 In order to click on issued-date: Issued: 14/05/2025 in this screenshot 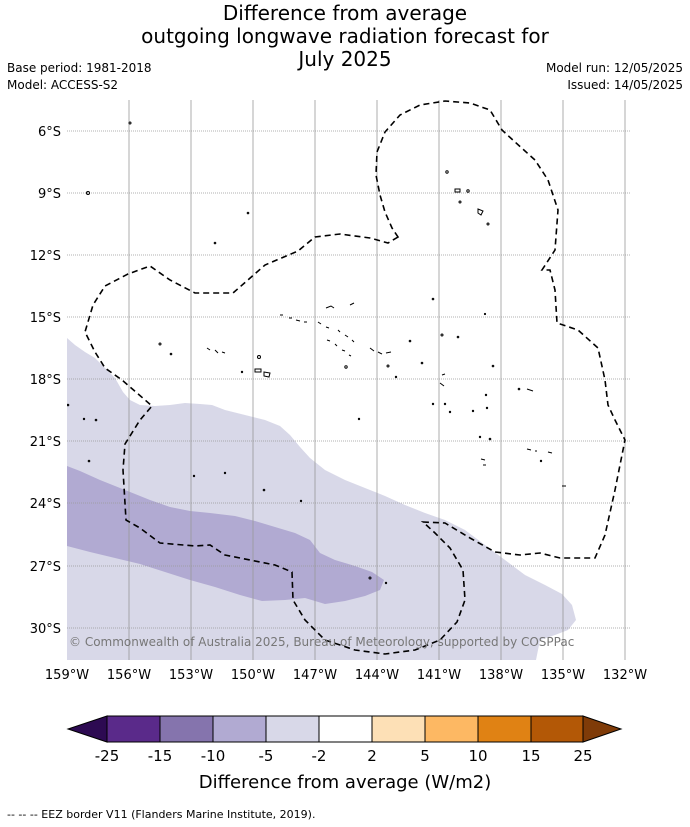, I will do `click(625, 85)`.